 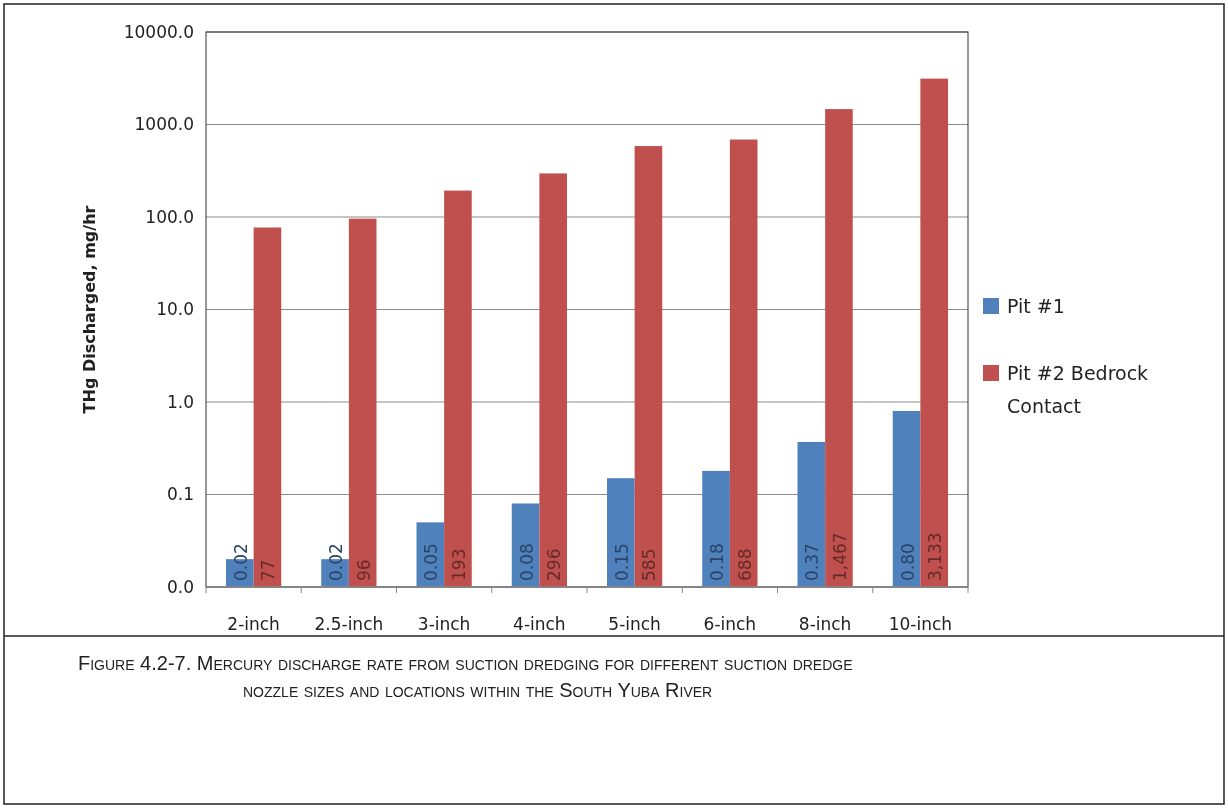 What do you see at coordinates (526, 562) in the screenshot?
I see `data-label: 0.08` at bounding box center [526, 562].